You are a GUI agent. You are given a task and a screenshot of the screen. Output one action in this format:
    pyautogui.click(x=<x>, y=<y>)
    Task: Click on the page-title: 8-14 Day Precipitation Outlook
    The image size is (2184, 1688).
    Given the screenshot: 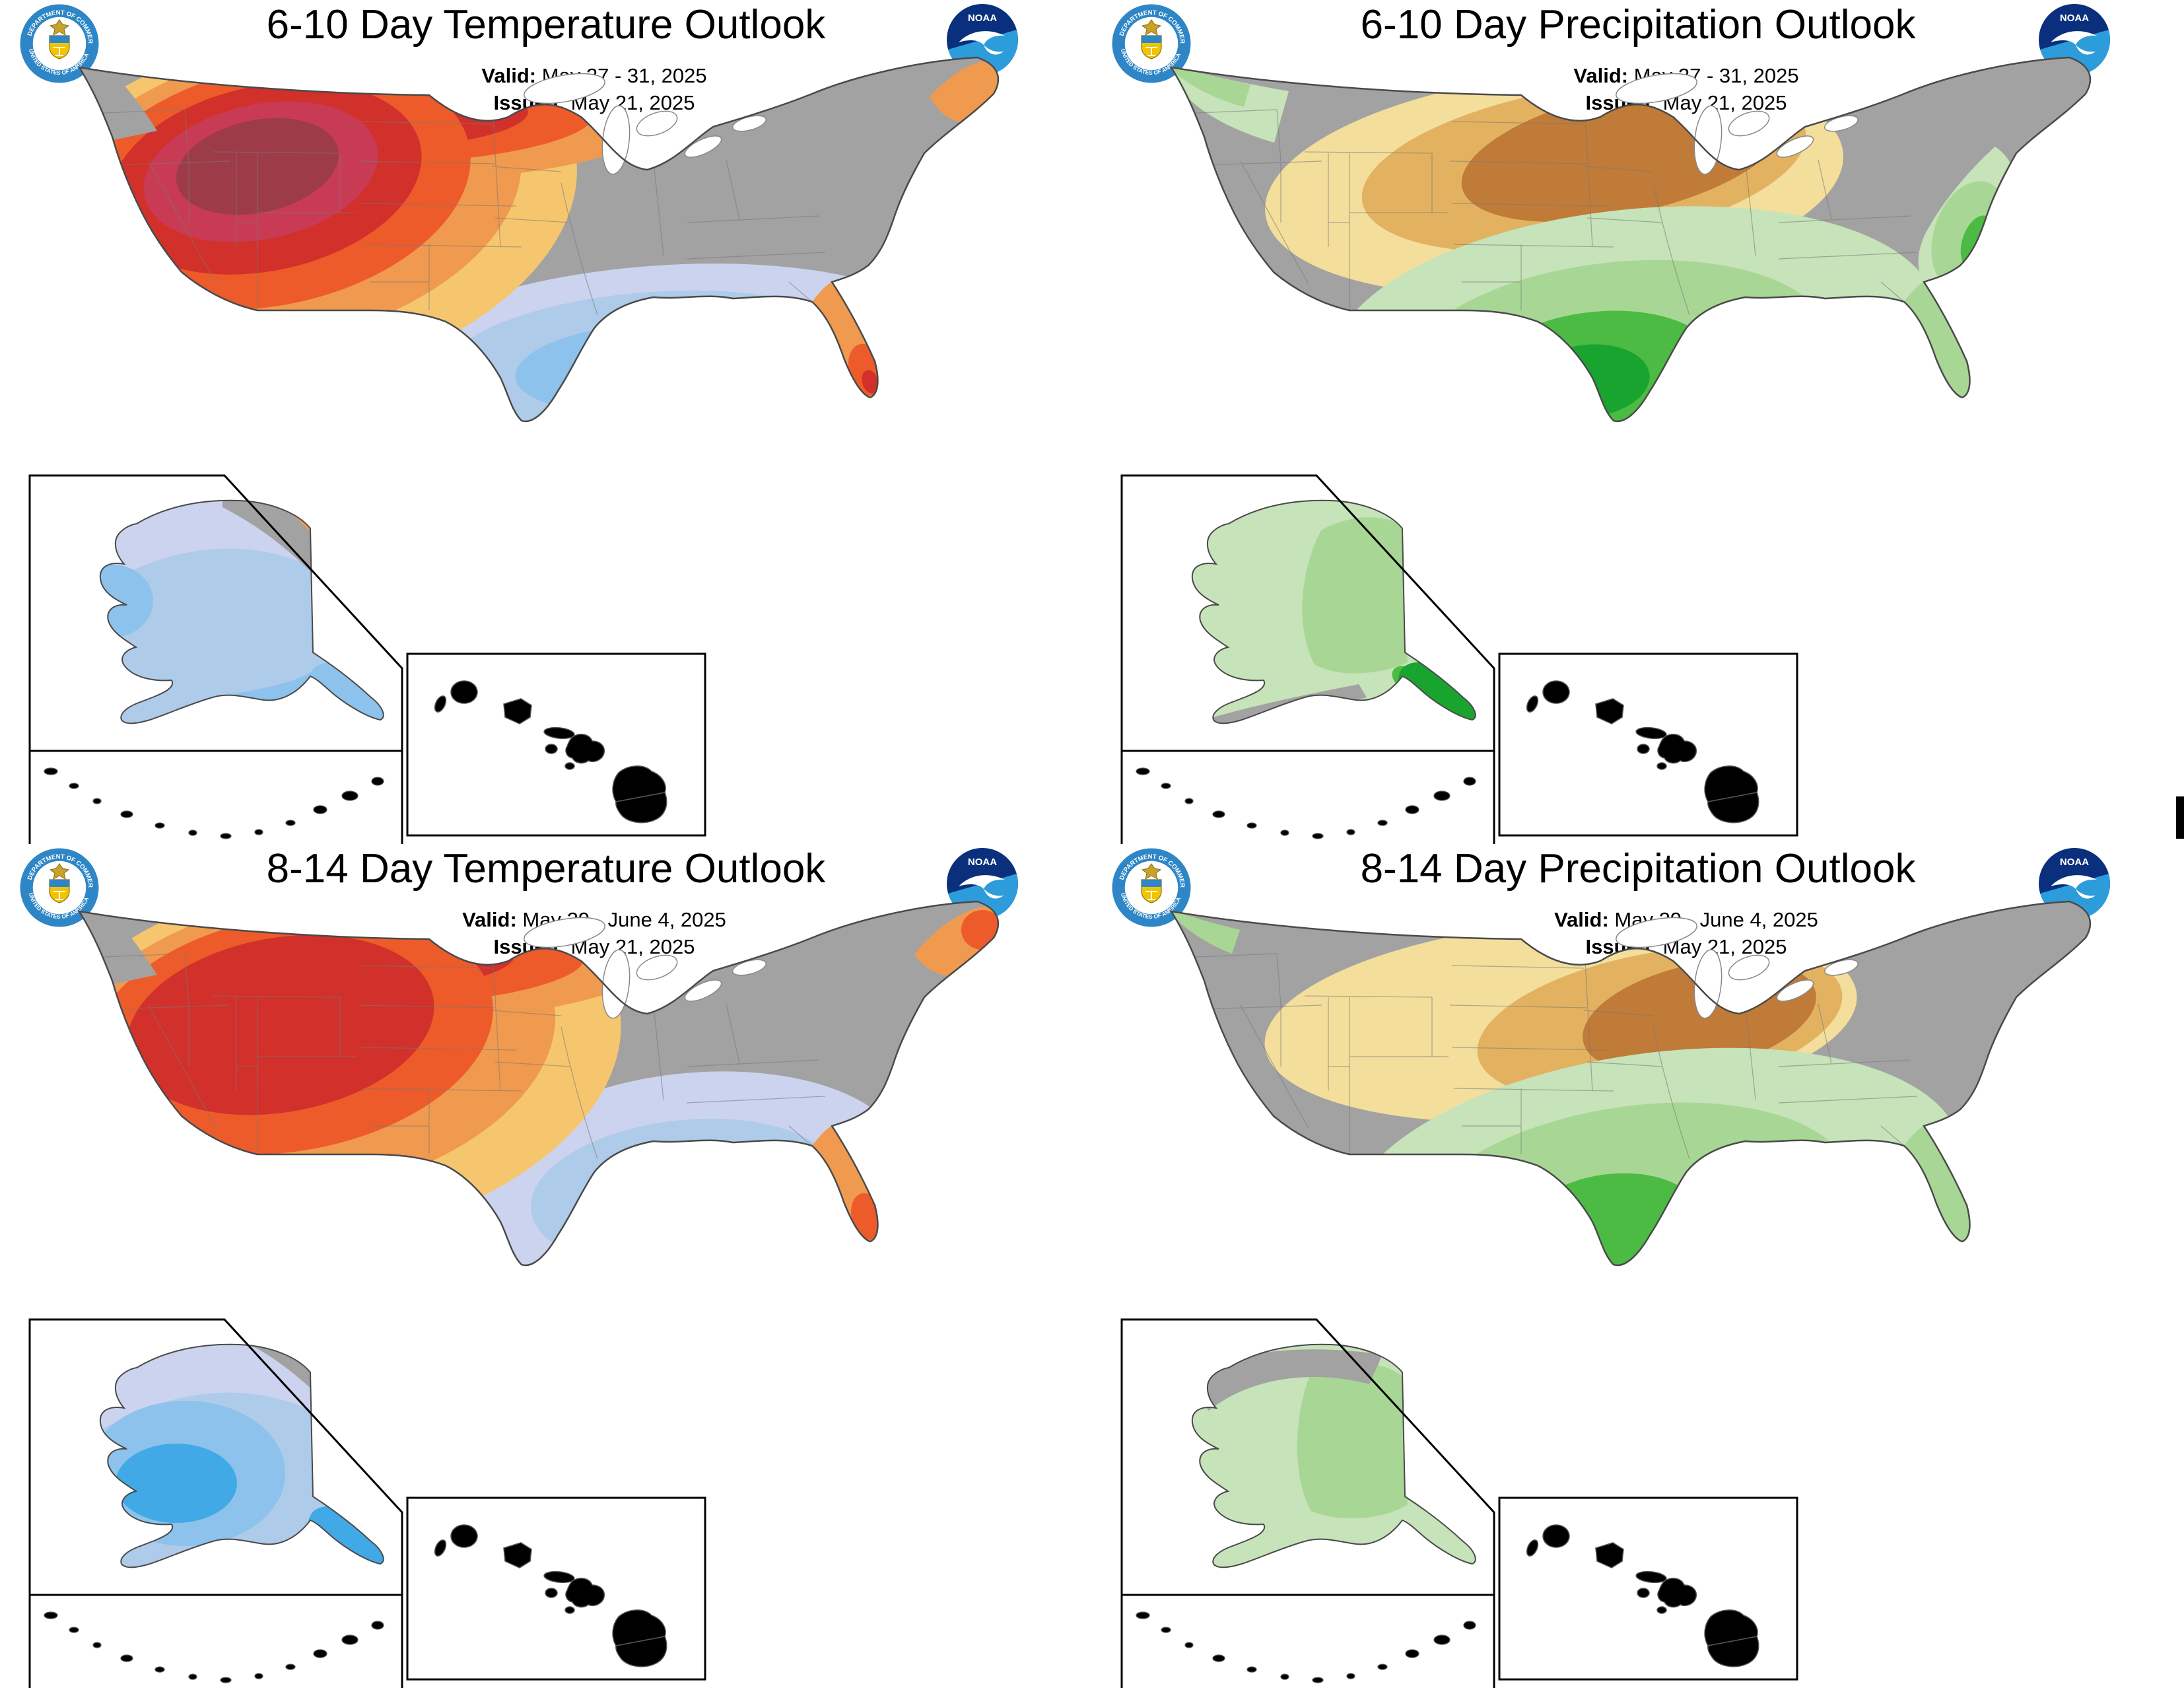 What is the action you would take?
    pyautogui.click(x=1638, y=869)
    